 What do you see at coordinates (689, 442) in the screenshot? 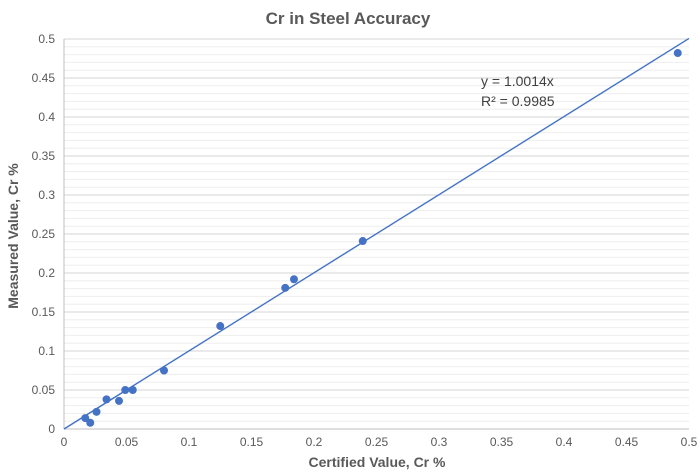
I see `x-tick-label: 0.5` at bounding box center [689, 442].